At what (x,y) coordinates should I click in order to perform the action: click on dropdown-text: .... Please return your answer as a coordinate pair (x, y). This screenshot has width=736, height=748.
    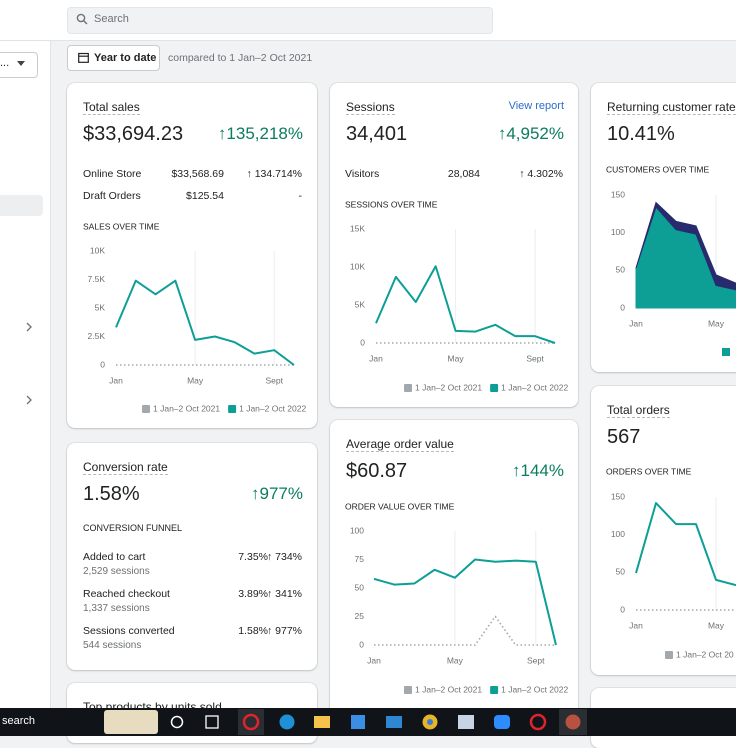
    Looking at the image, I should click on (5, 63).